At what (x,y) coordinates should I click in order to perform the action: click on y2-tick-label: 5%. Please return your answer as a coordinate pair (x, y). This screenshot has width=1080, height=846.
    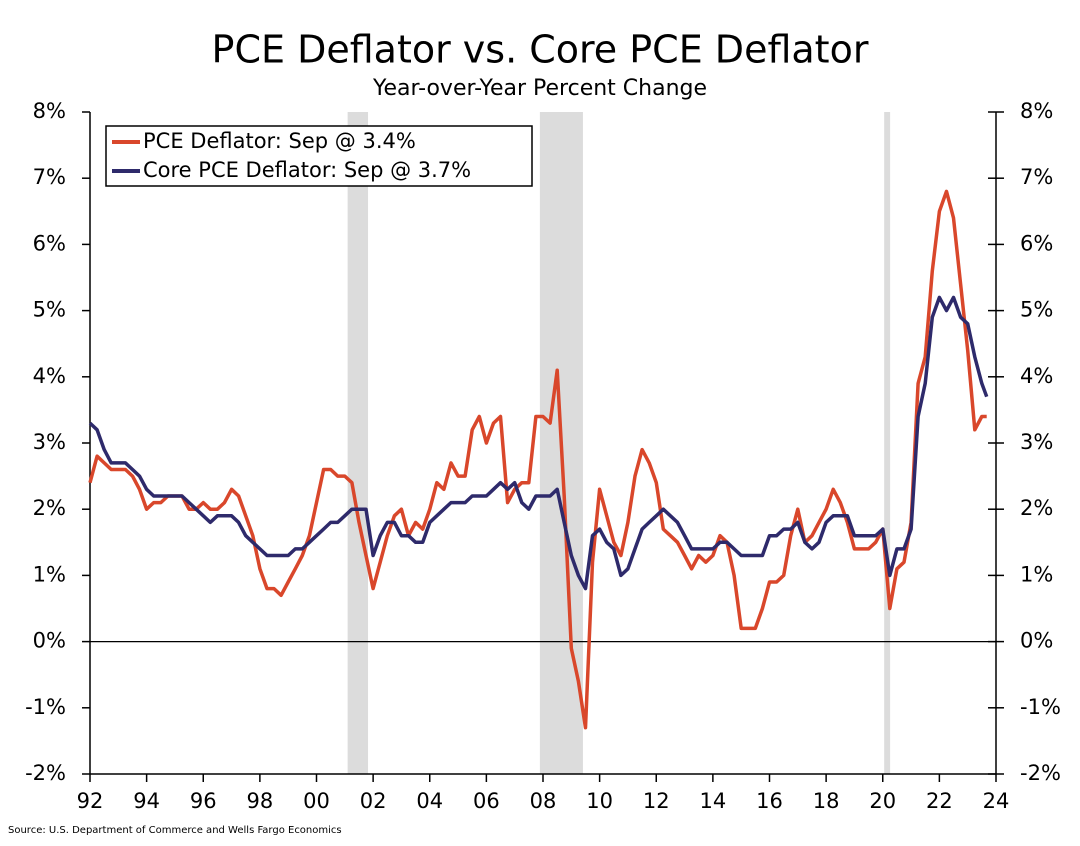
    Looking at the image, I should click on (1036, 310).